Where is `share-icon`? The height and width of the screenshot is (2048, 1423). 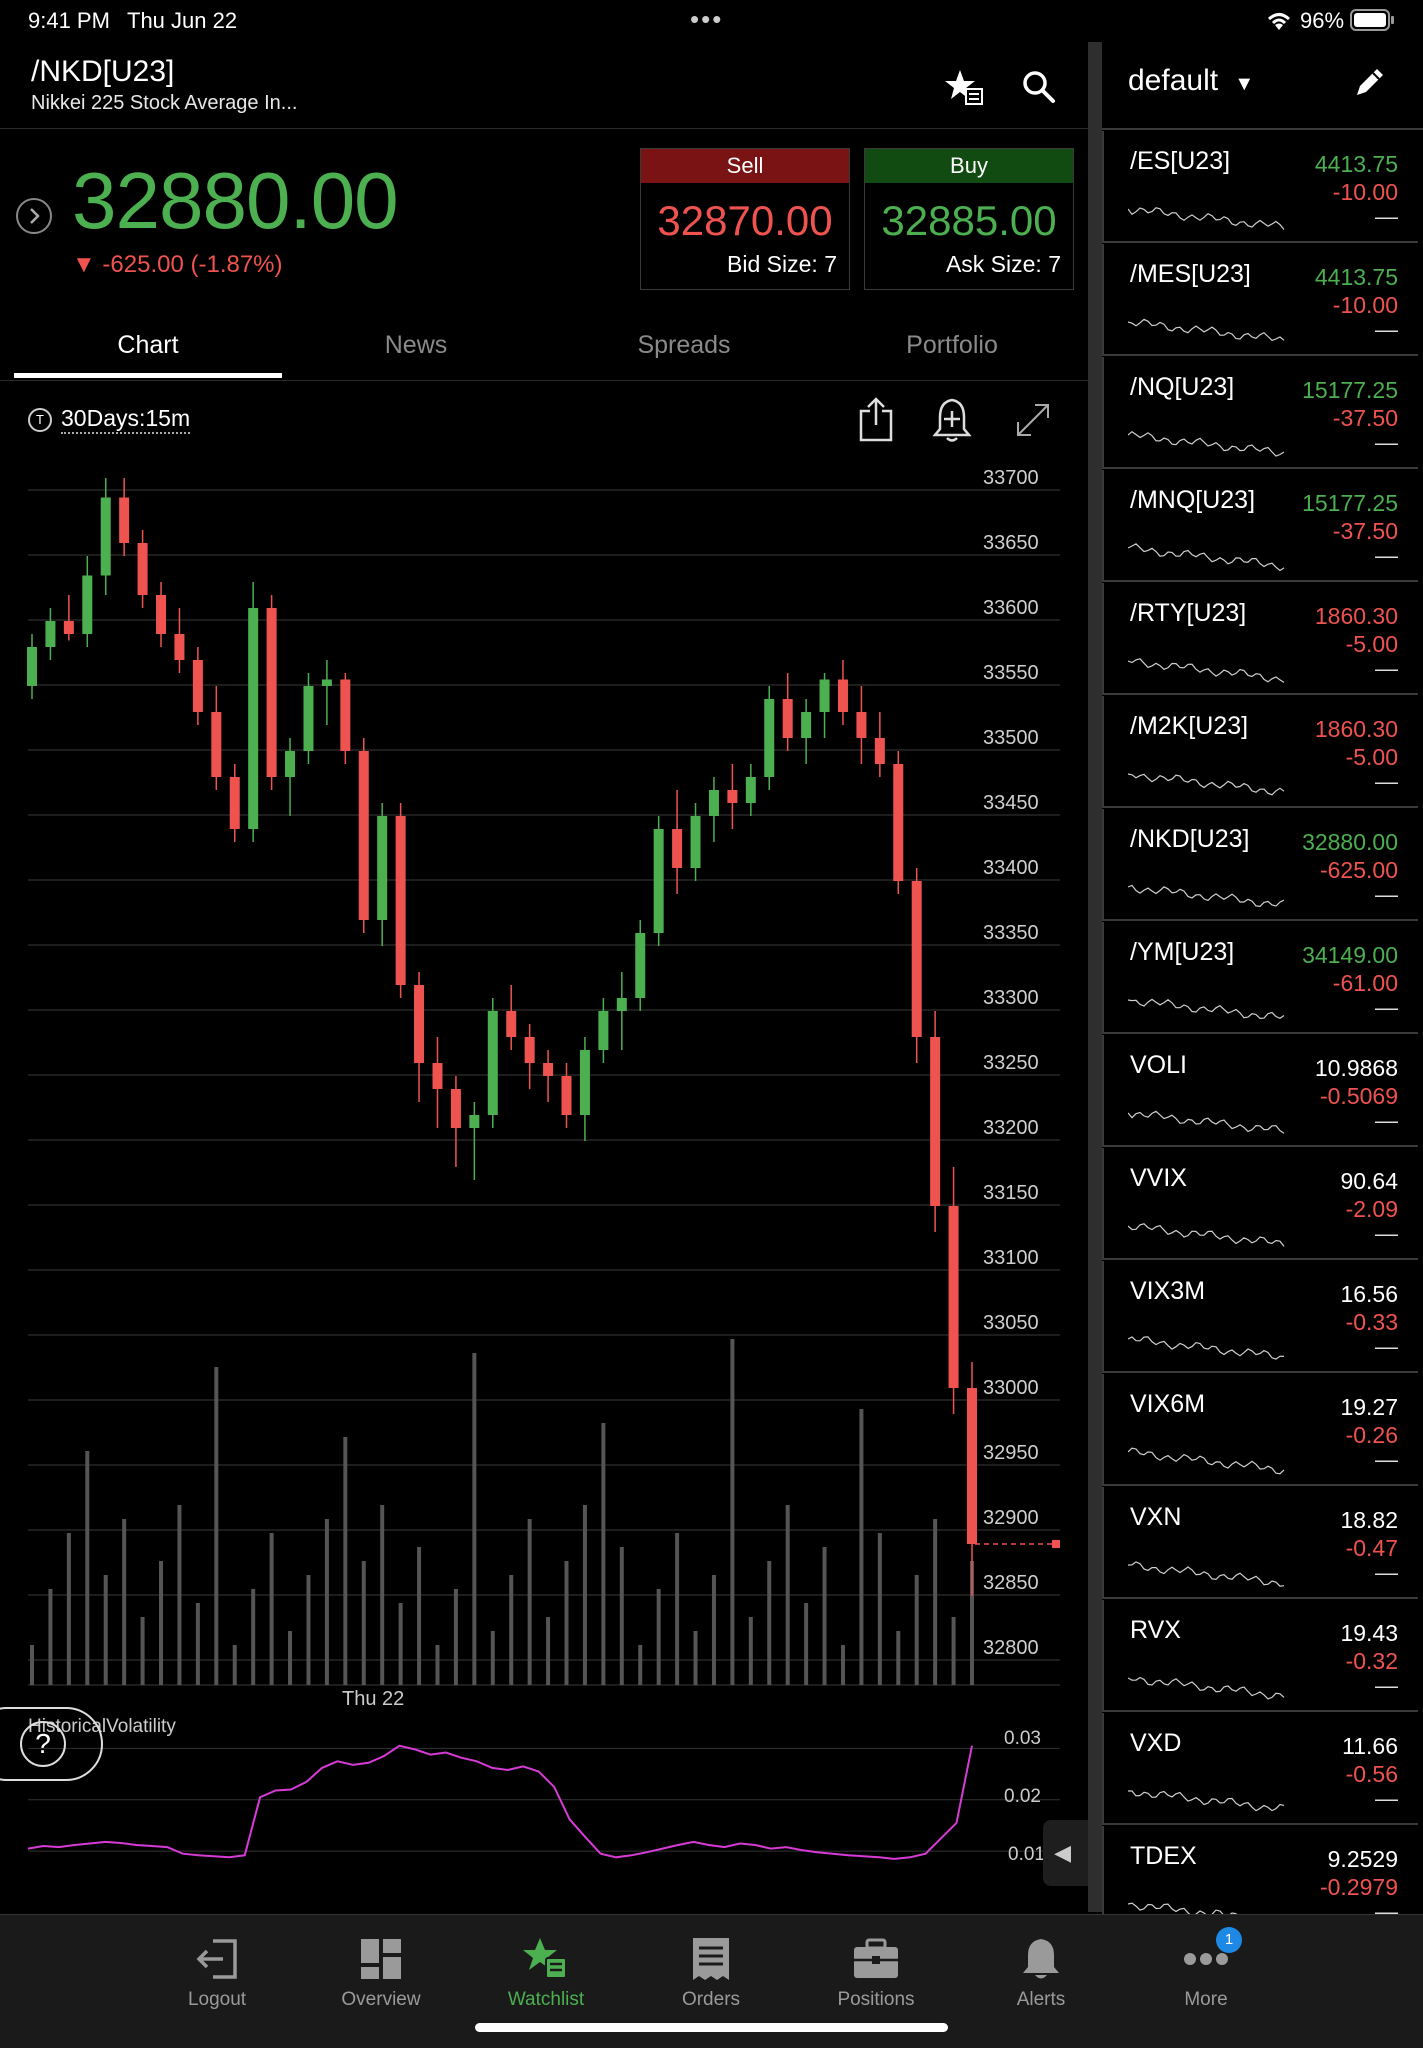
share-icon is located at coordinates (876, 420).